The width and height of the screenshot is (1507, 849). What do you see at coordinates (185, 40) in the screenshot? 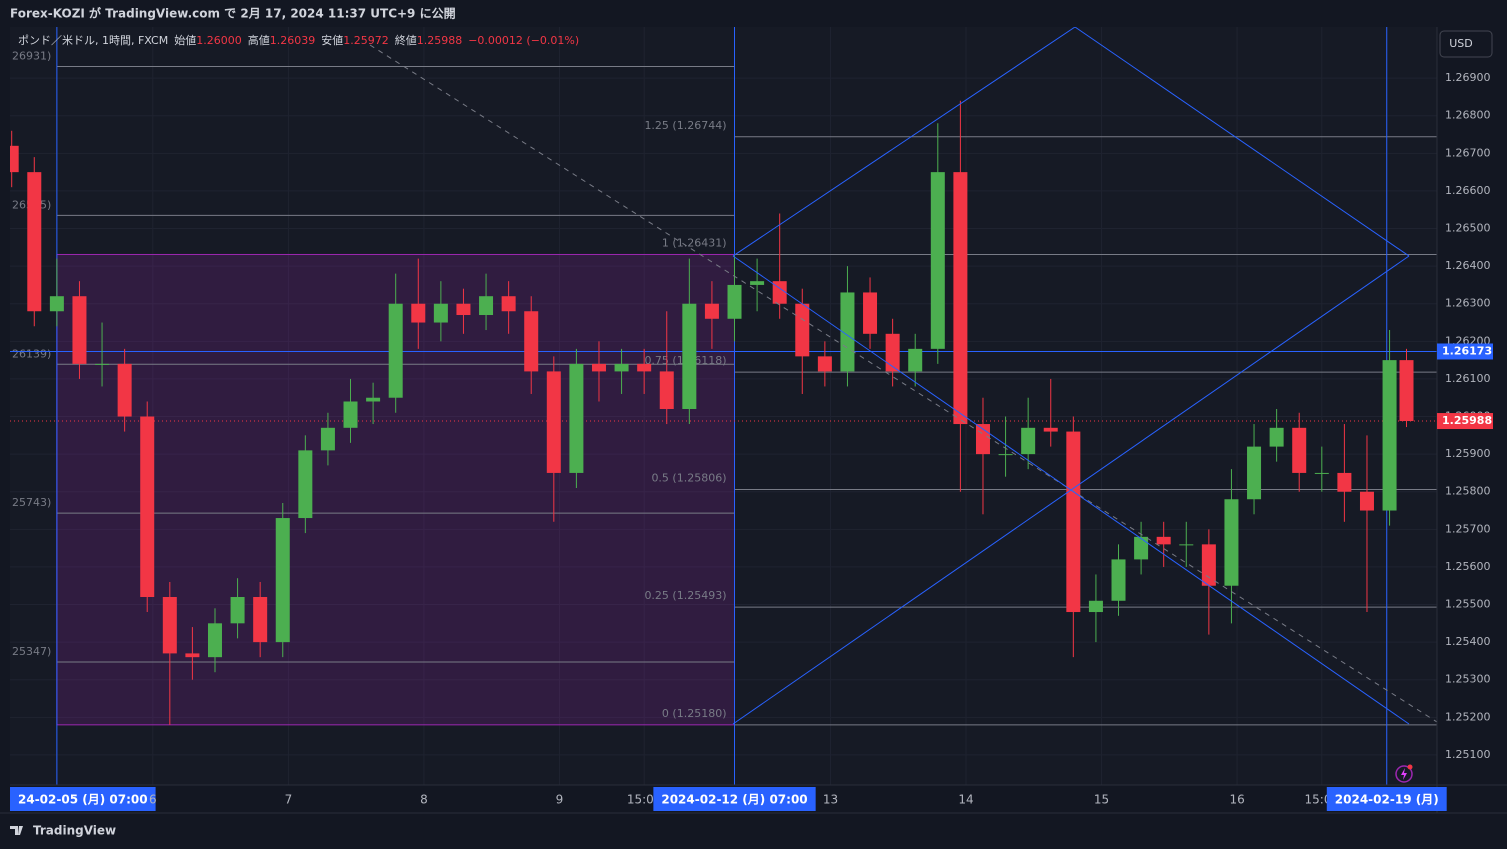
I see `legend-label: 始値` at bounding box center [185, 40].